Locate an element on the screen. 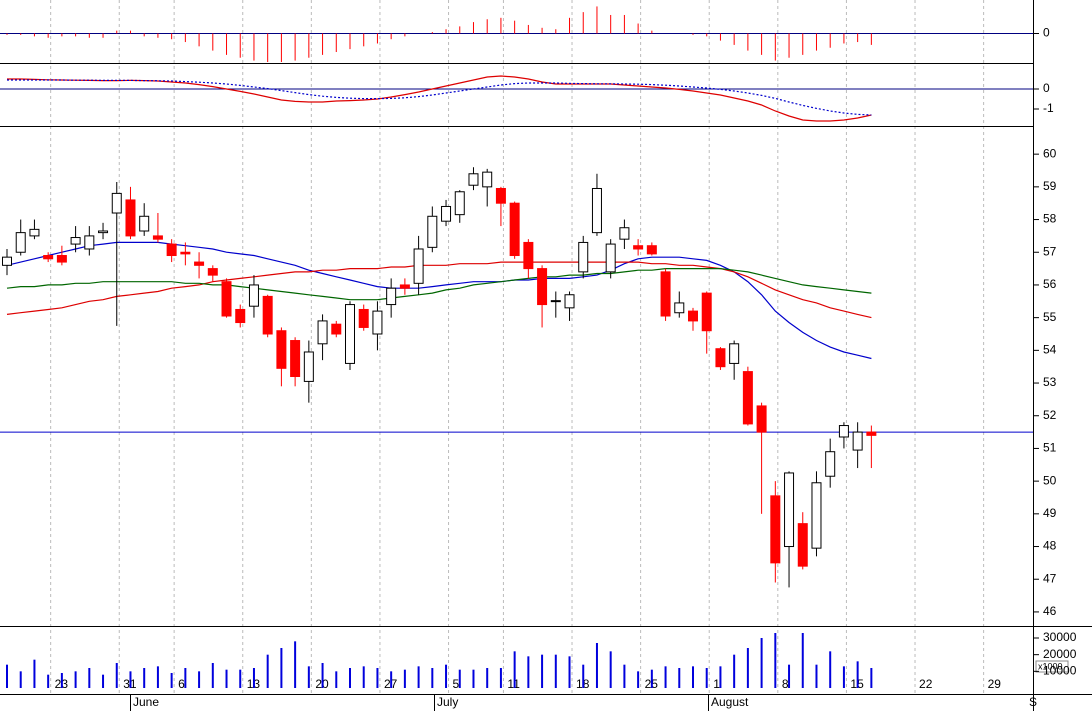  month-label: August is located at coordinates (730, 702).